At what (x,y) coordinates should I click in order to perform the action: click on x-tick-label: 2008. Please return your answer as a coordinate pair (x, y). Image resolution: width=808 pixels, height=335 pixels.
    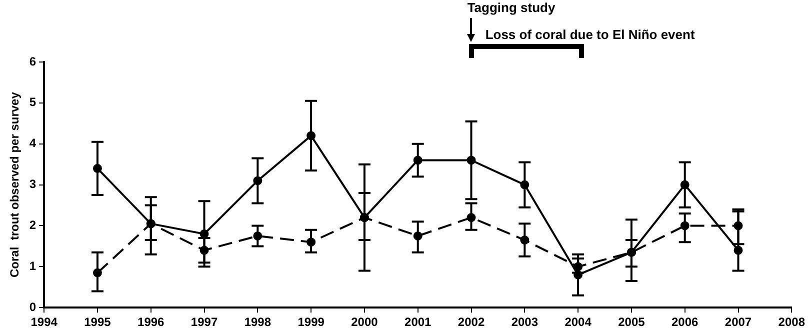
    Looking at the image, I should click on (792, 322).